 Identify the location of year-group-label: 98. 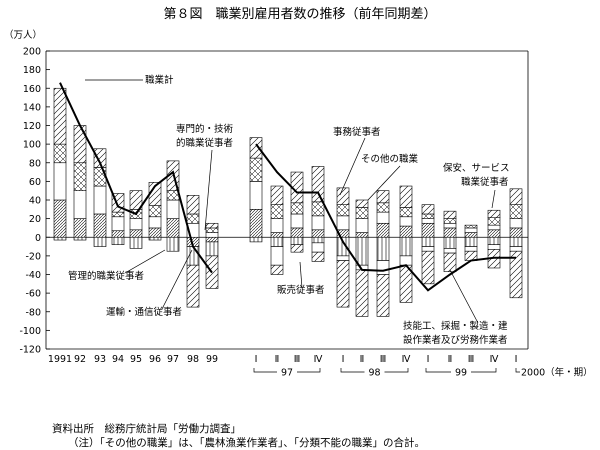
(374, 373).